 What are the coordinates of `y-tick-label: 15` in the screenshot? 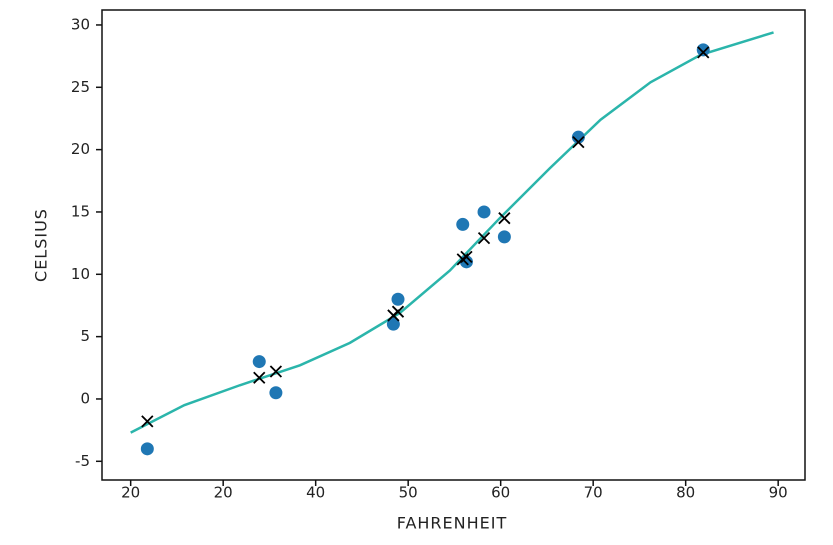 It's located at (80, 211).